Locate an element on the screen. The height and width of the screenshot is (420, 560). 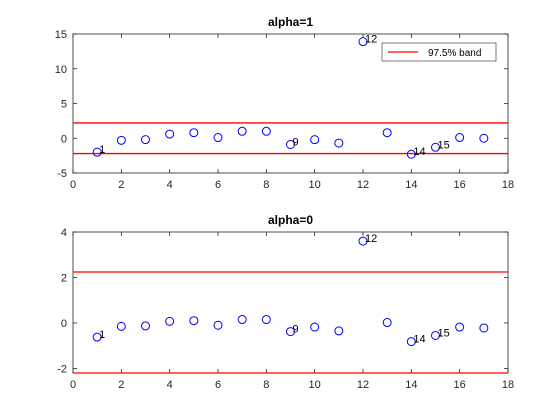
y-tick-label: 5 is located at coordinates (64, 105).